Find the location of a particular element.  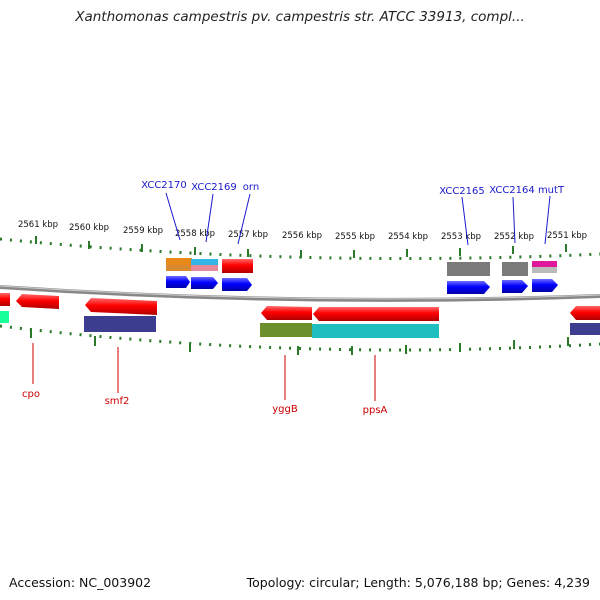

feature-xcc2165-region is located at coordinates (502, 268).